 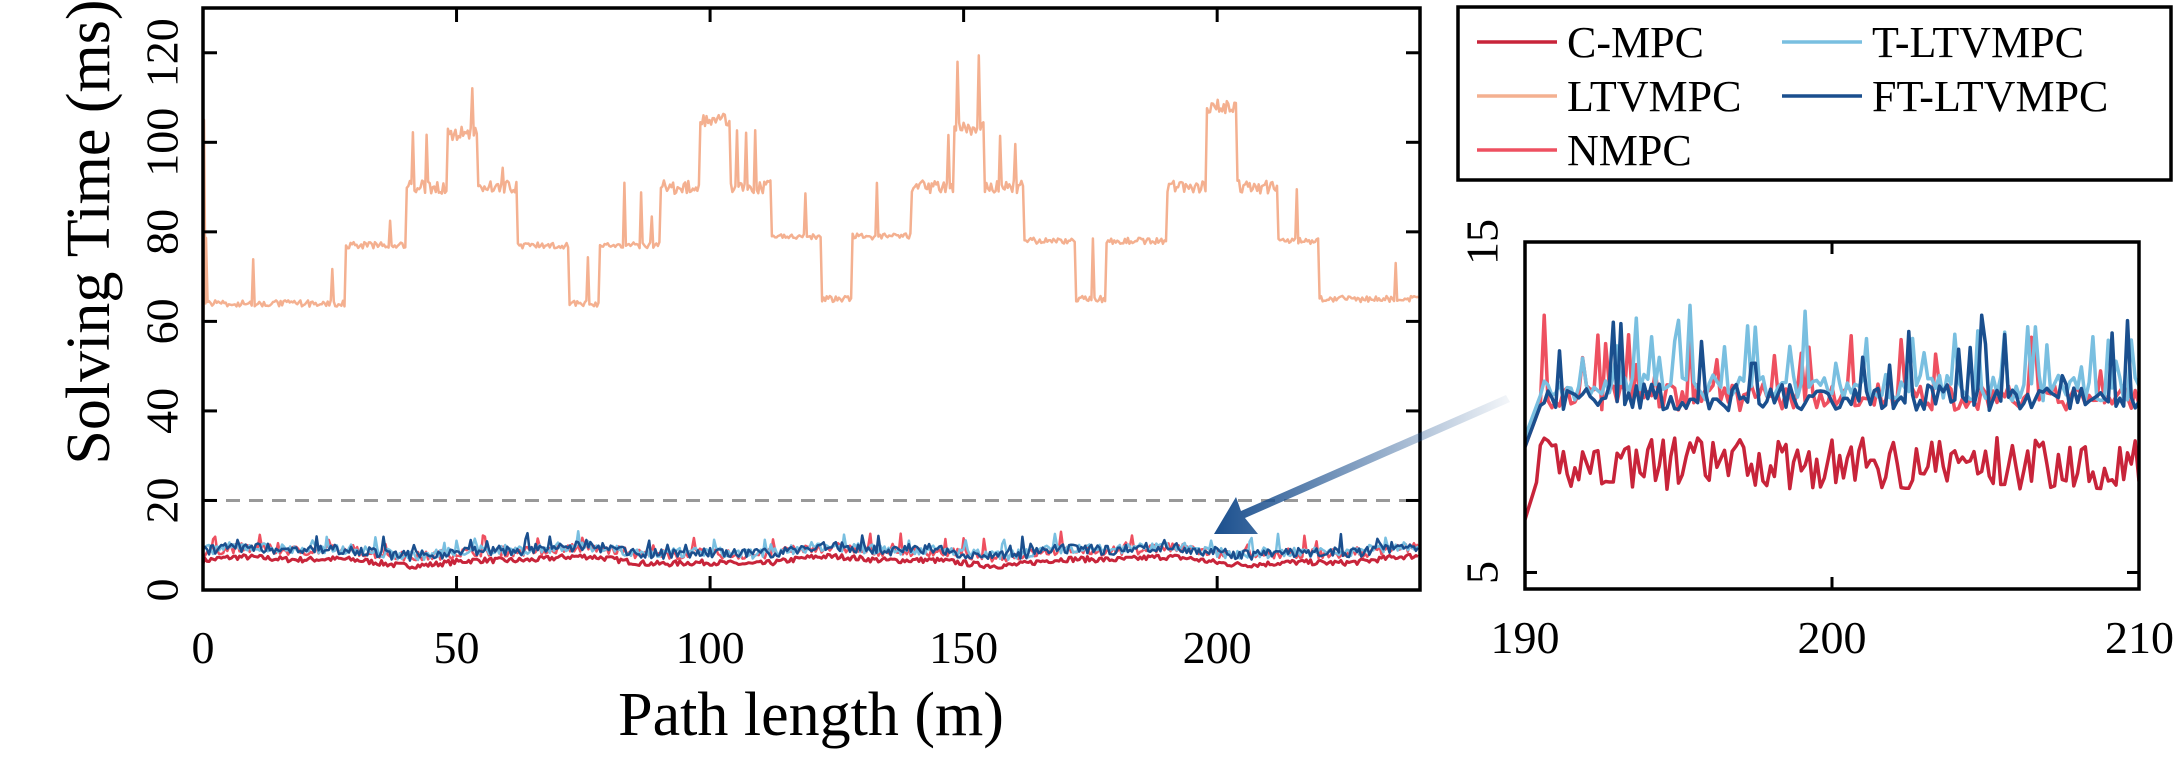 I want to click on series-line-c-mpc, so click(x=811, y=561).